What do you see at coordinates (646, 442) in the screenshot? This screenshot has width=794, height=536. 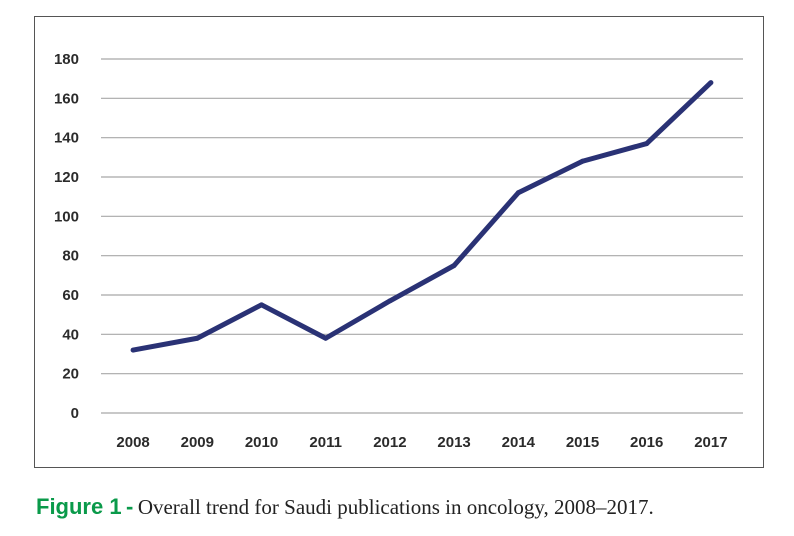 I see `x-tick-label: 2016` at bounding box center [646, 442].